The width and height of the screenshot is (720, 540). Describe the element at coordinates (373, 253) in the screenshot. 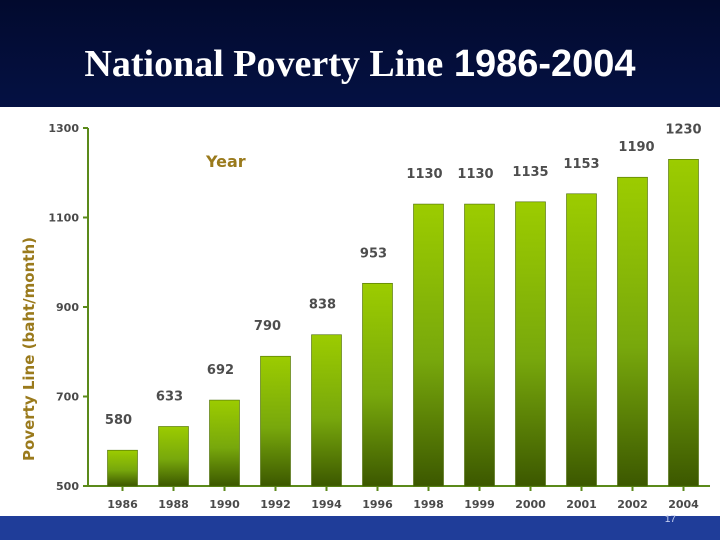

I see `data-label-1996: 953` at that location.